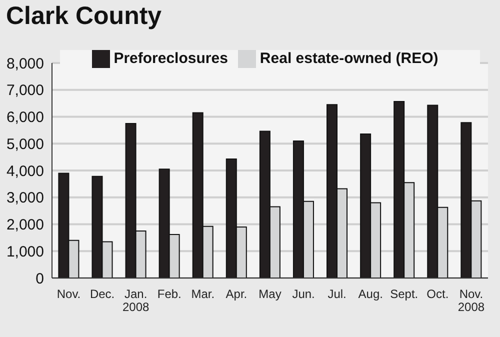 This screenshot has height=337, width=500. Describe the element at coordinates (169, 294) in the screenshot. I see `x-tick-label: Feb.` at that location.